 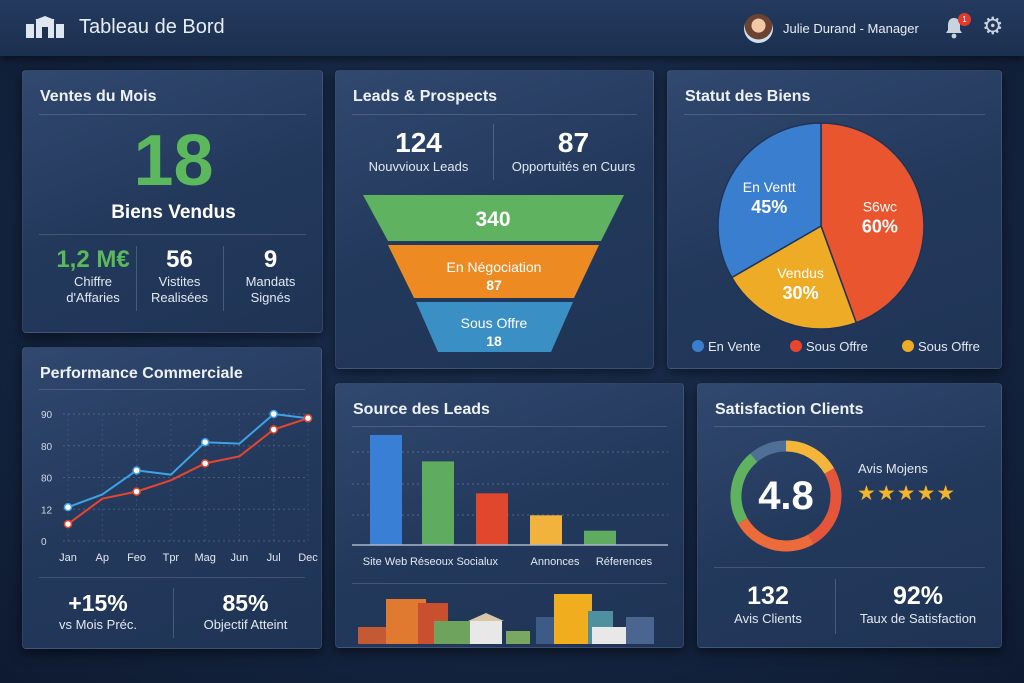 What do you see at coordinates (418, 150) in the screenshot?
I see `stat-new-leads: 124 Nouvvioux Leads` at bounding box center [418, 150].